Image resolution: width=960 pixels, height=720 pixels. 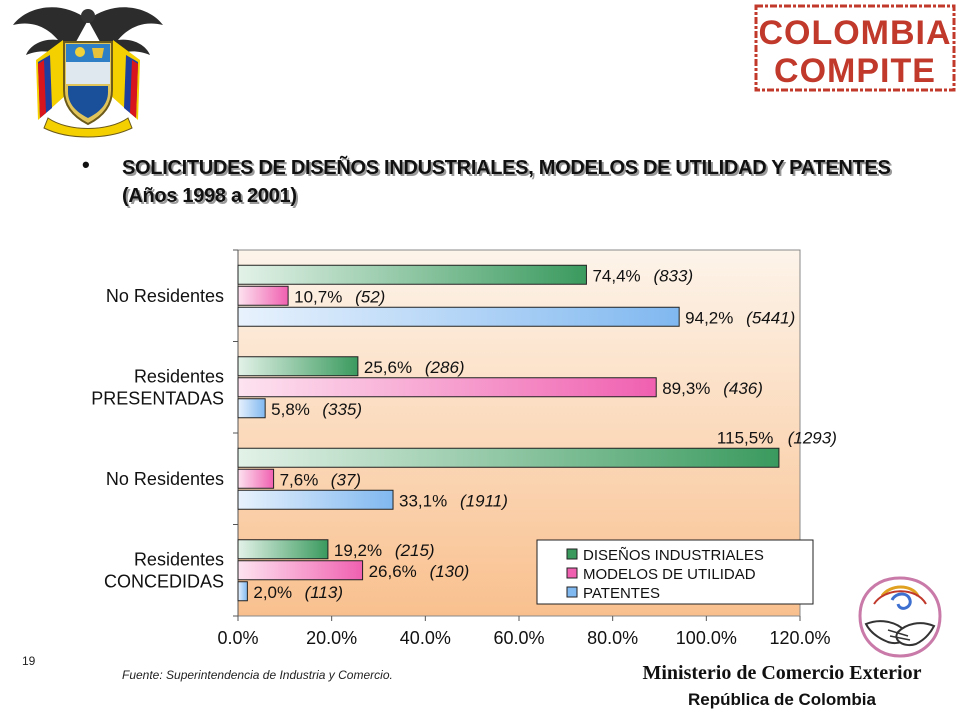 What do you see at coordinates (812, 437) in the screenshot?
I see `bar-count-label: (1293)` at bounding box center [812, 437].